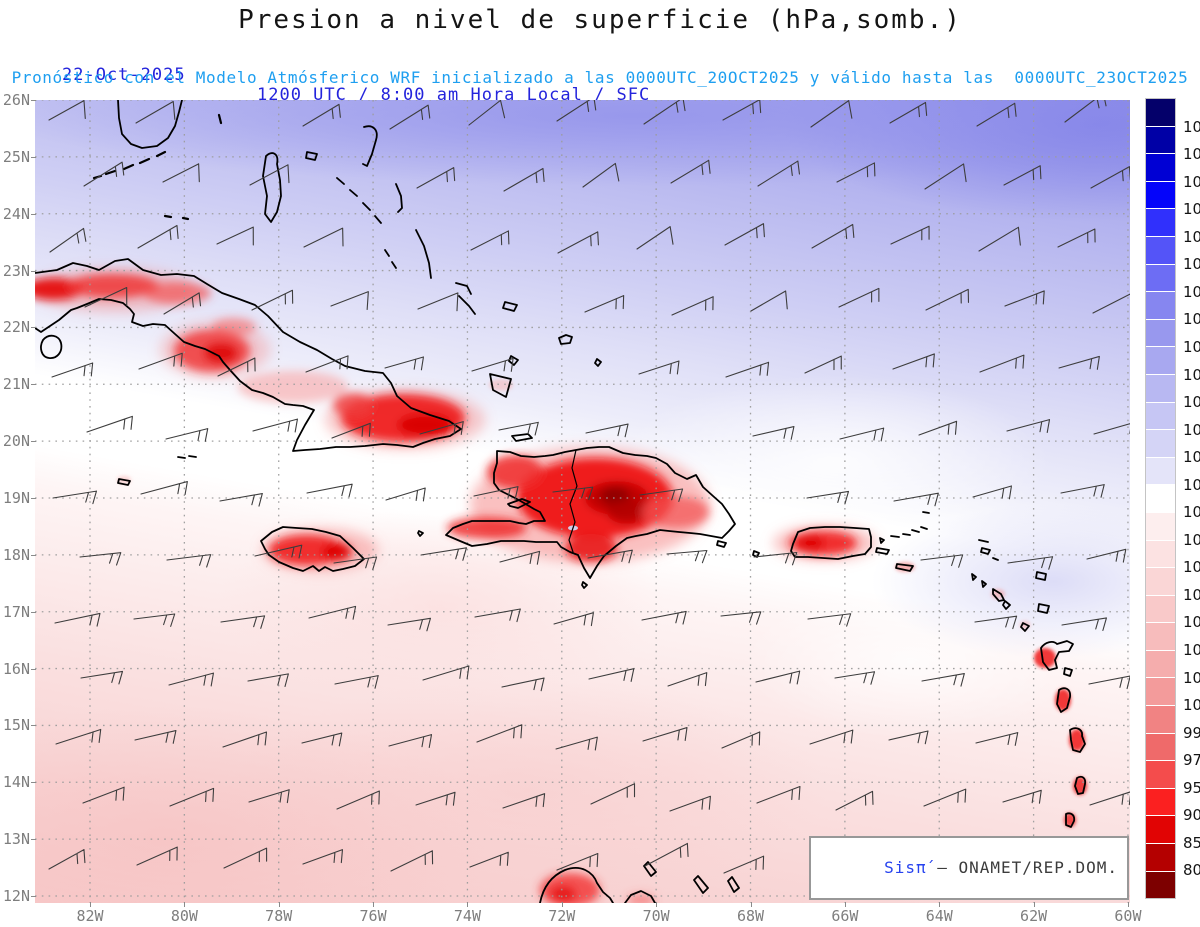 The width and height of the screenshot is (1200, 927). I want to click on colorbar-tick-label: 1018, so click(1191, 374).